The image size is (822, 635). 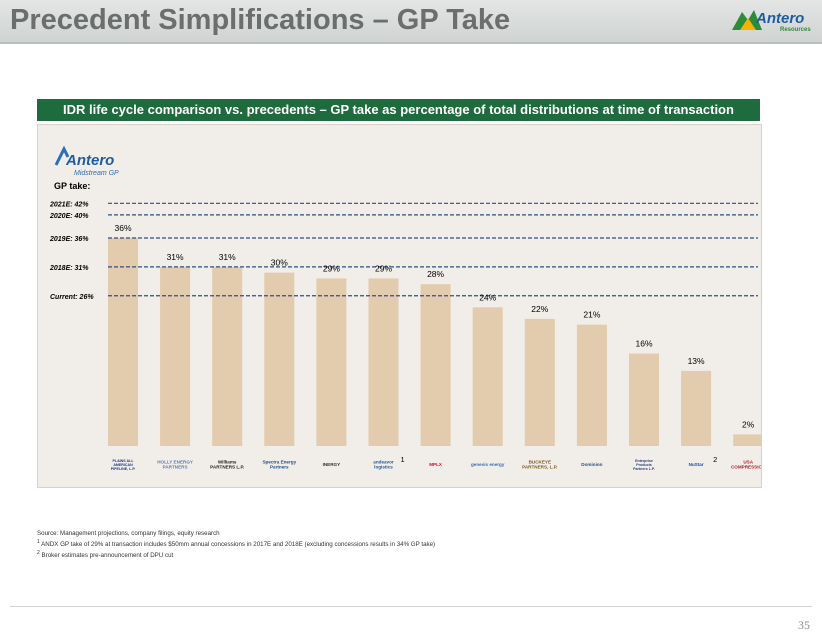 What do you see at coordinates (279, 467) in the screenshot?
I see `category-logo-4-line-2: Partners` at bounding box center [279, 467].